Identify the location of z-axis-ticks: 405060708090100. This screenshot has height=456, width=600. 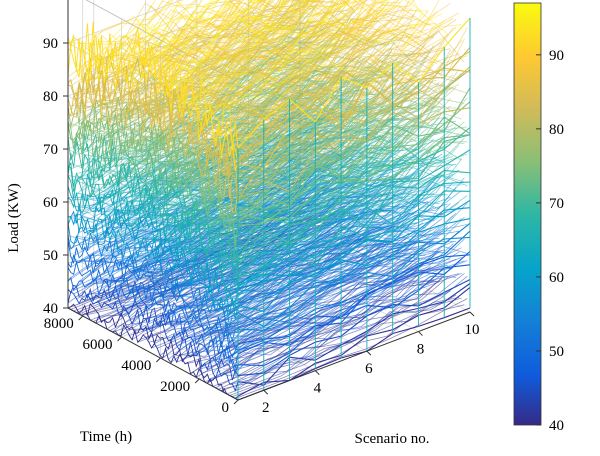
(56, 158).